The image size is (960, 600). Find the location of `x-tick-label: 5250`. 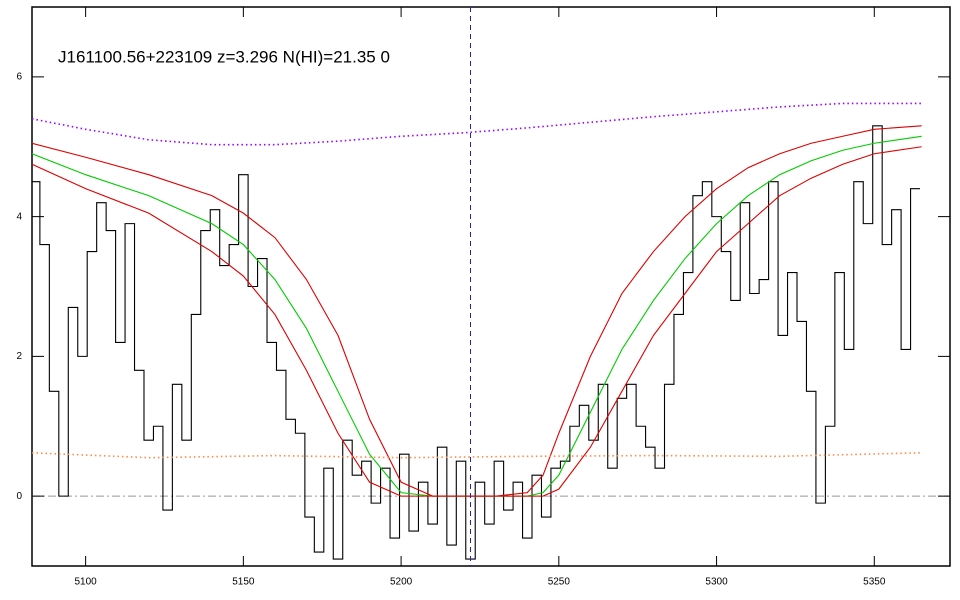

x-tick-label: 5250 is located at coordinates (559, 582).